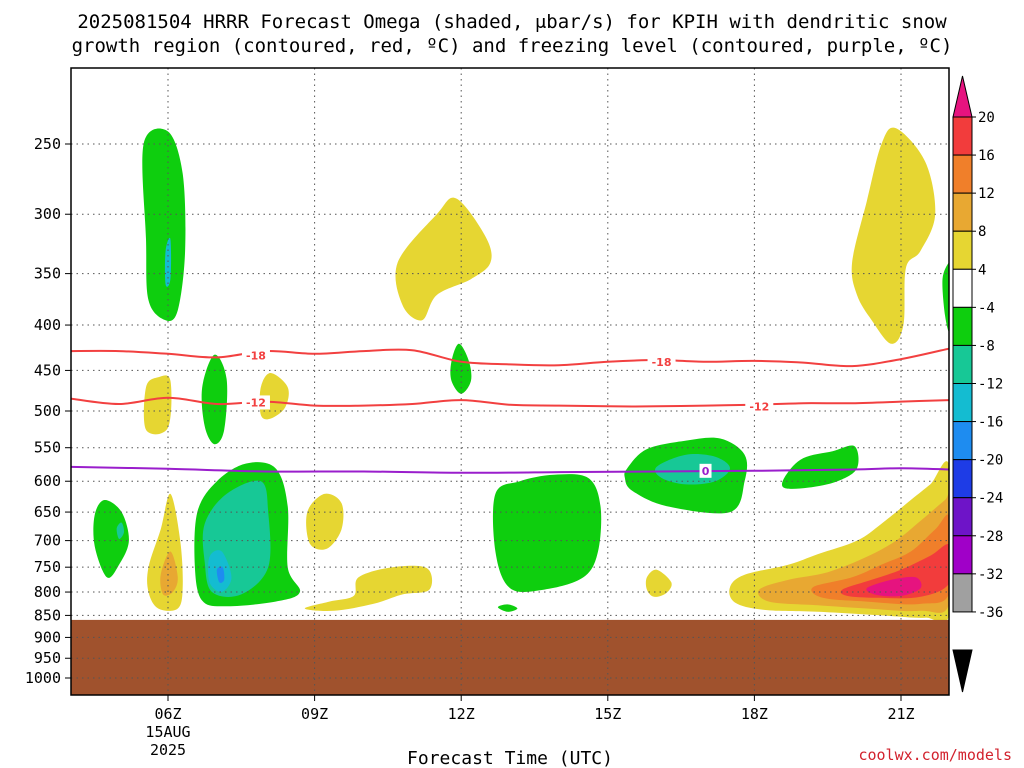 Image resolution: width=1024 pixels, height=768 pixels. I want to click on colorbar-label: 16, so click(986, 156).